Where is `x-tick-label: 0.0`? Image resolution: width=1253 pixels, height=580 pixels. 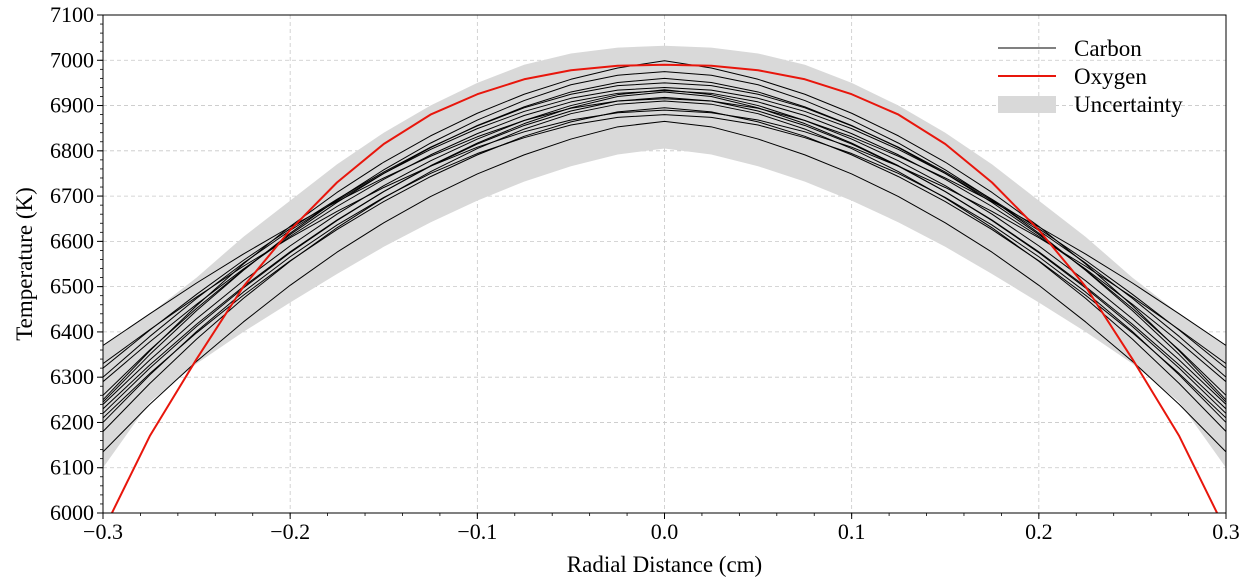 x-tick-label: 0.0 is located at coordinates (665, 531).